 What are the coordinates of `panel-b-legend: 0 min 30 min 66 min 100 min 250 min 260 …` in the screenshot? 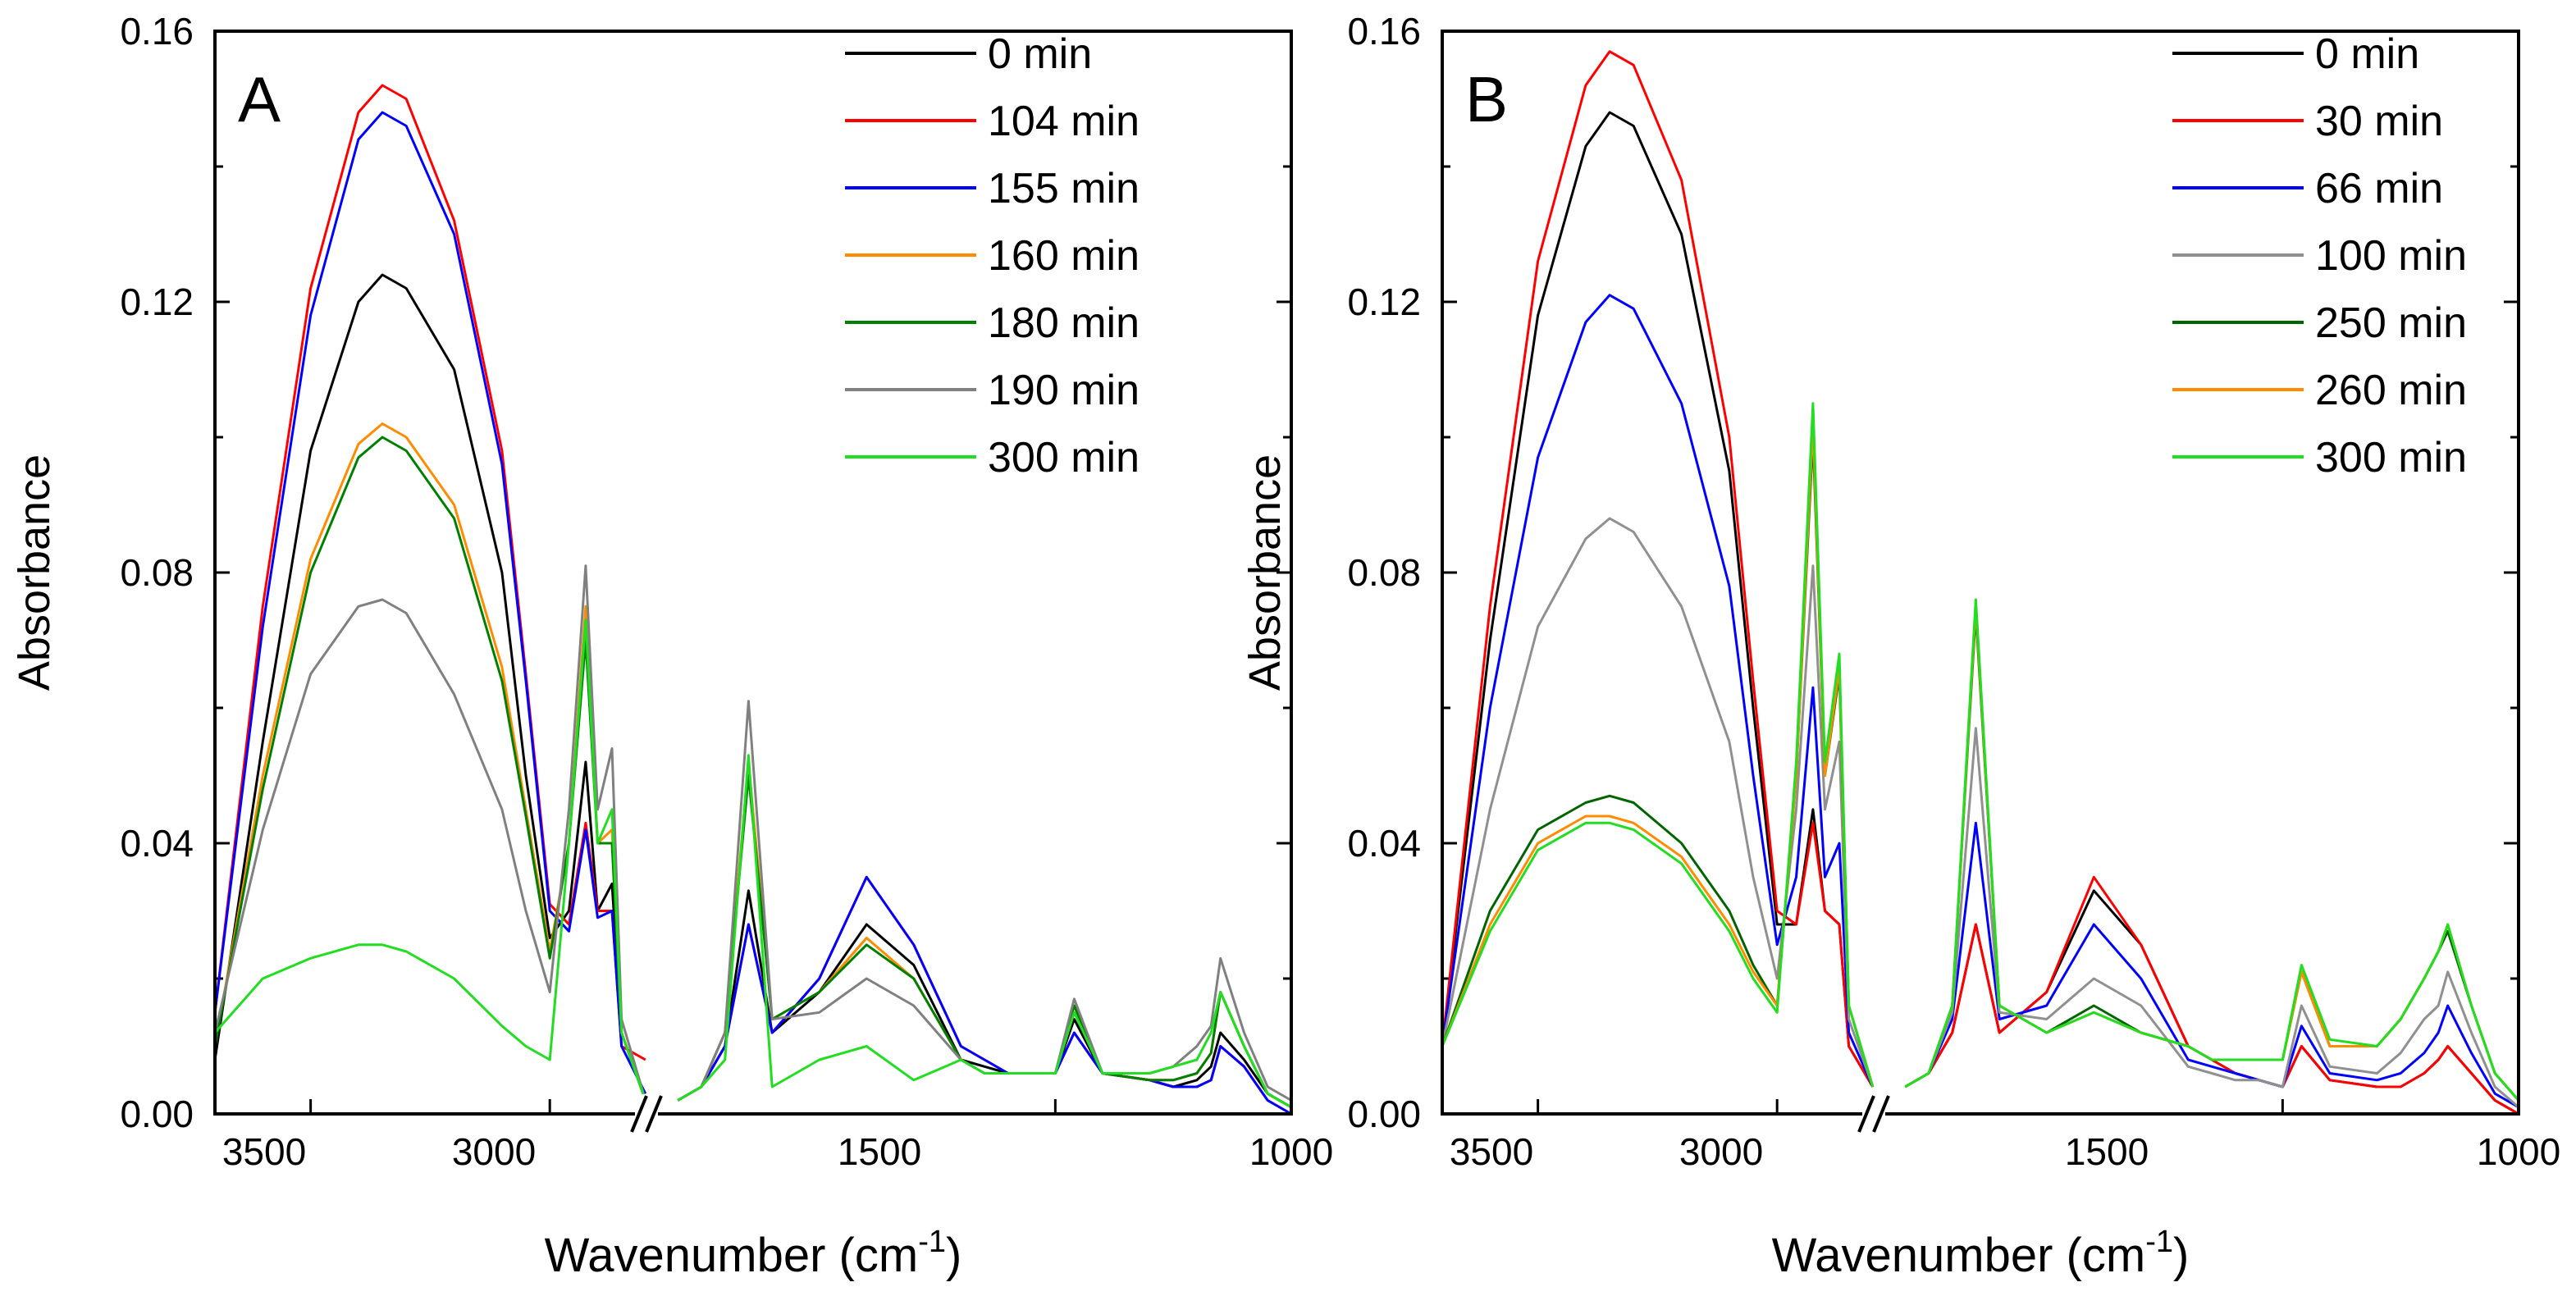 It's located at (2320, 256).